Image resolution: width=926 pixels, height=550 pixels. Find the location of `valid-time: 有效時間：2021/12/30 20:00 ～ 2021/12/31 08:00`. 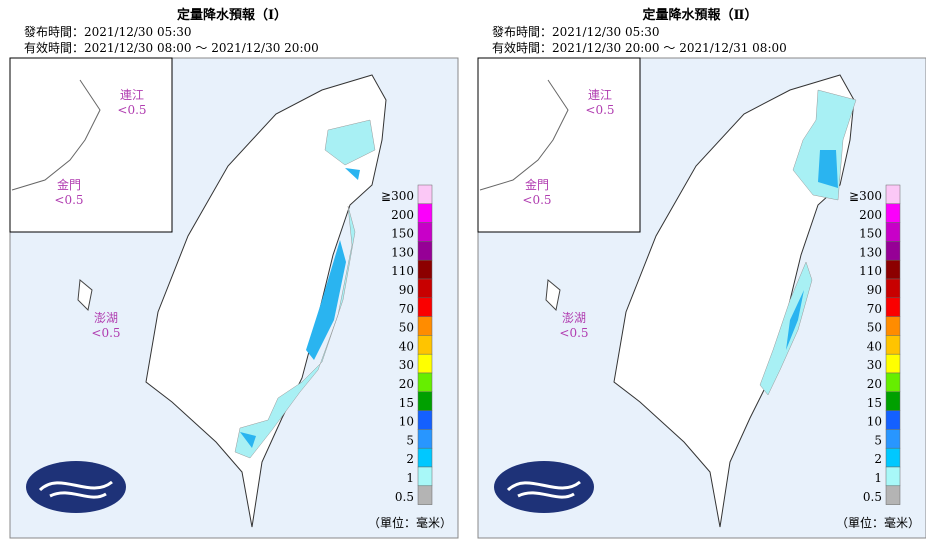

valid-time: 有效時間：2021/12/30 20:00 ～ 2021/12/31 08:00 is located at coordinates (639, 47).